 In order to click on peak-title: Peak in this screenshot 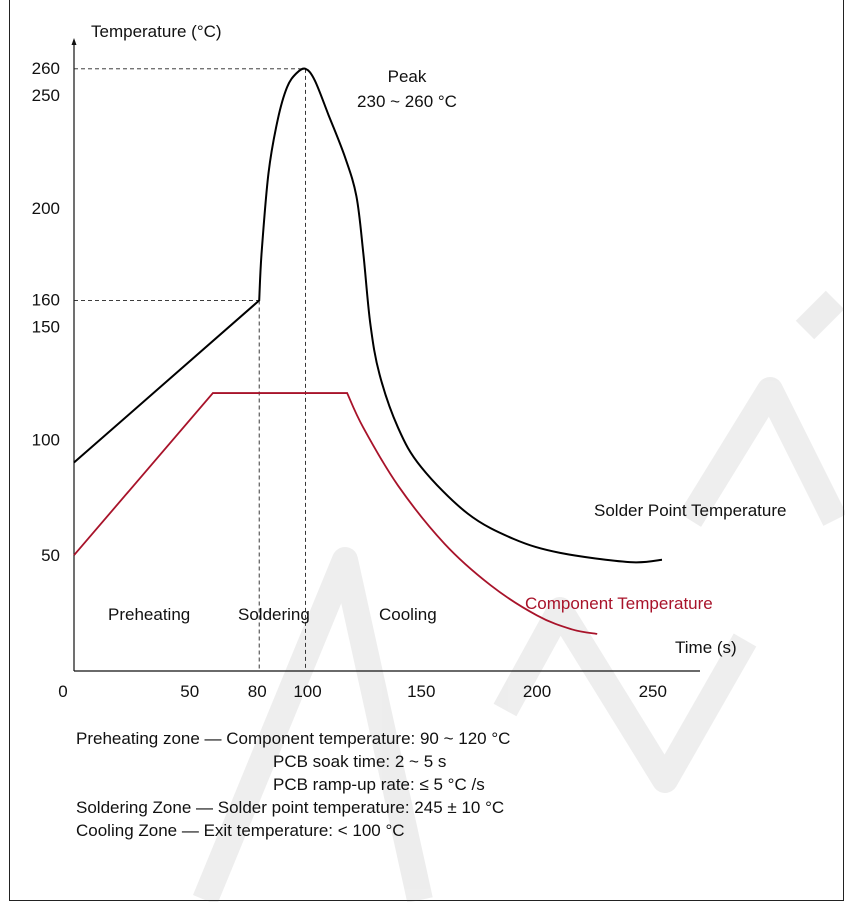, I will do `click(407, 76)`.